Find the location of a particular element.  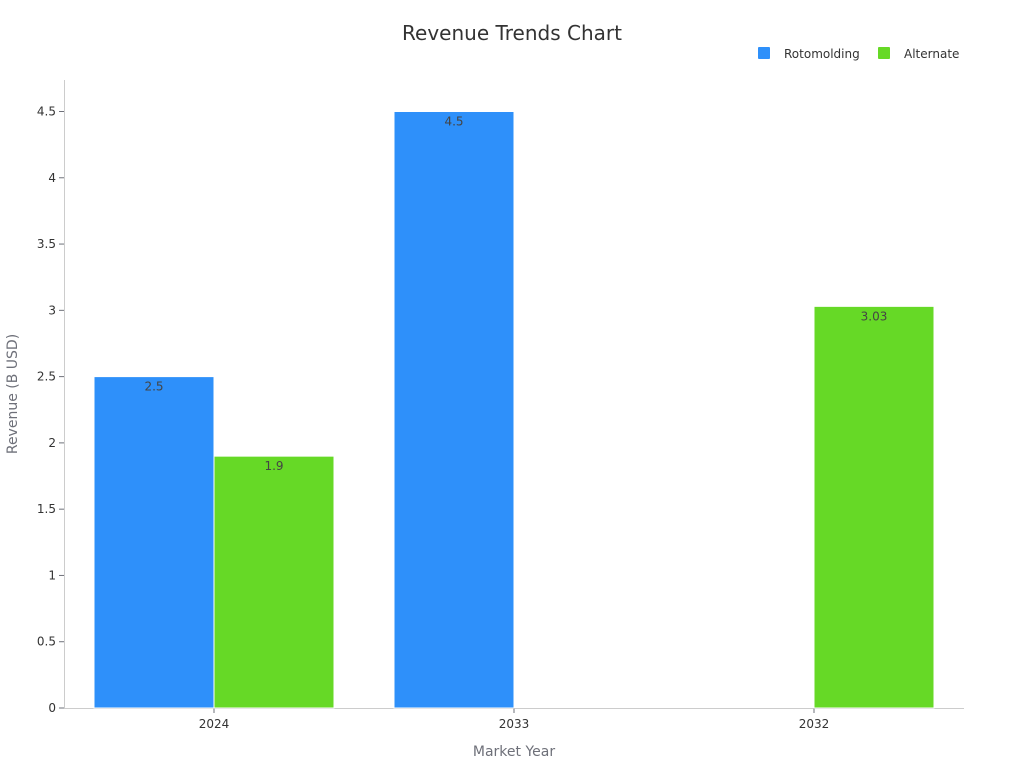

y-axis-title: Revenue (B USD) is located at coordinates (13, 394).